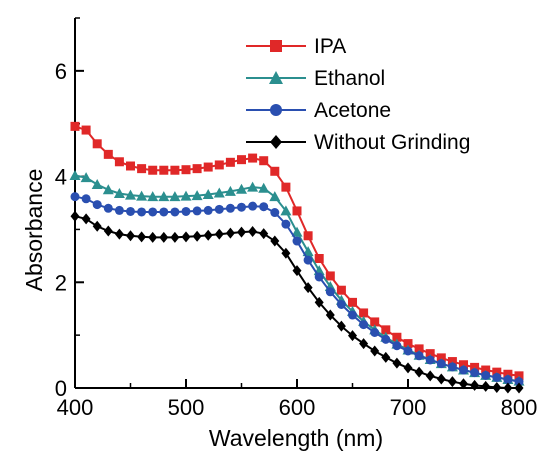  Describe the element at coordinates (519, 407) in the screenshot. I see `x-tick-label: 800` at that location.